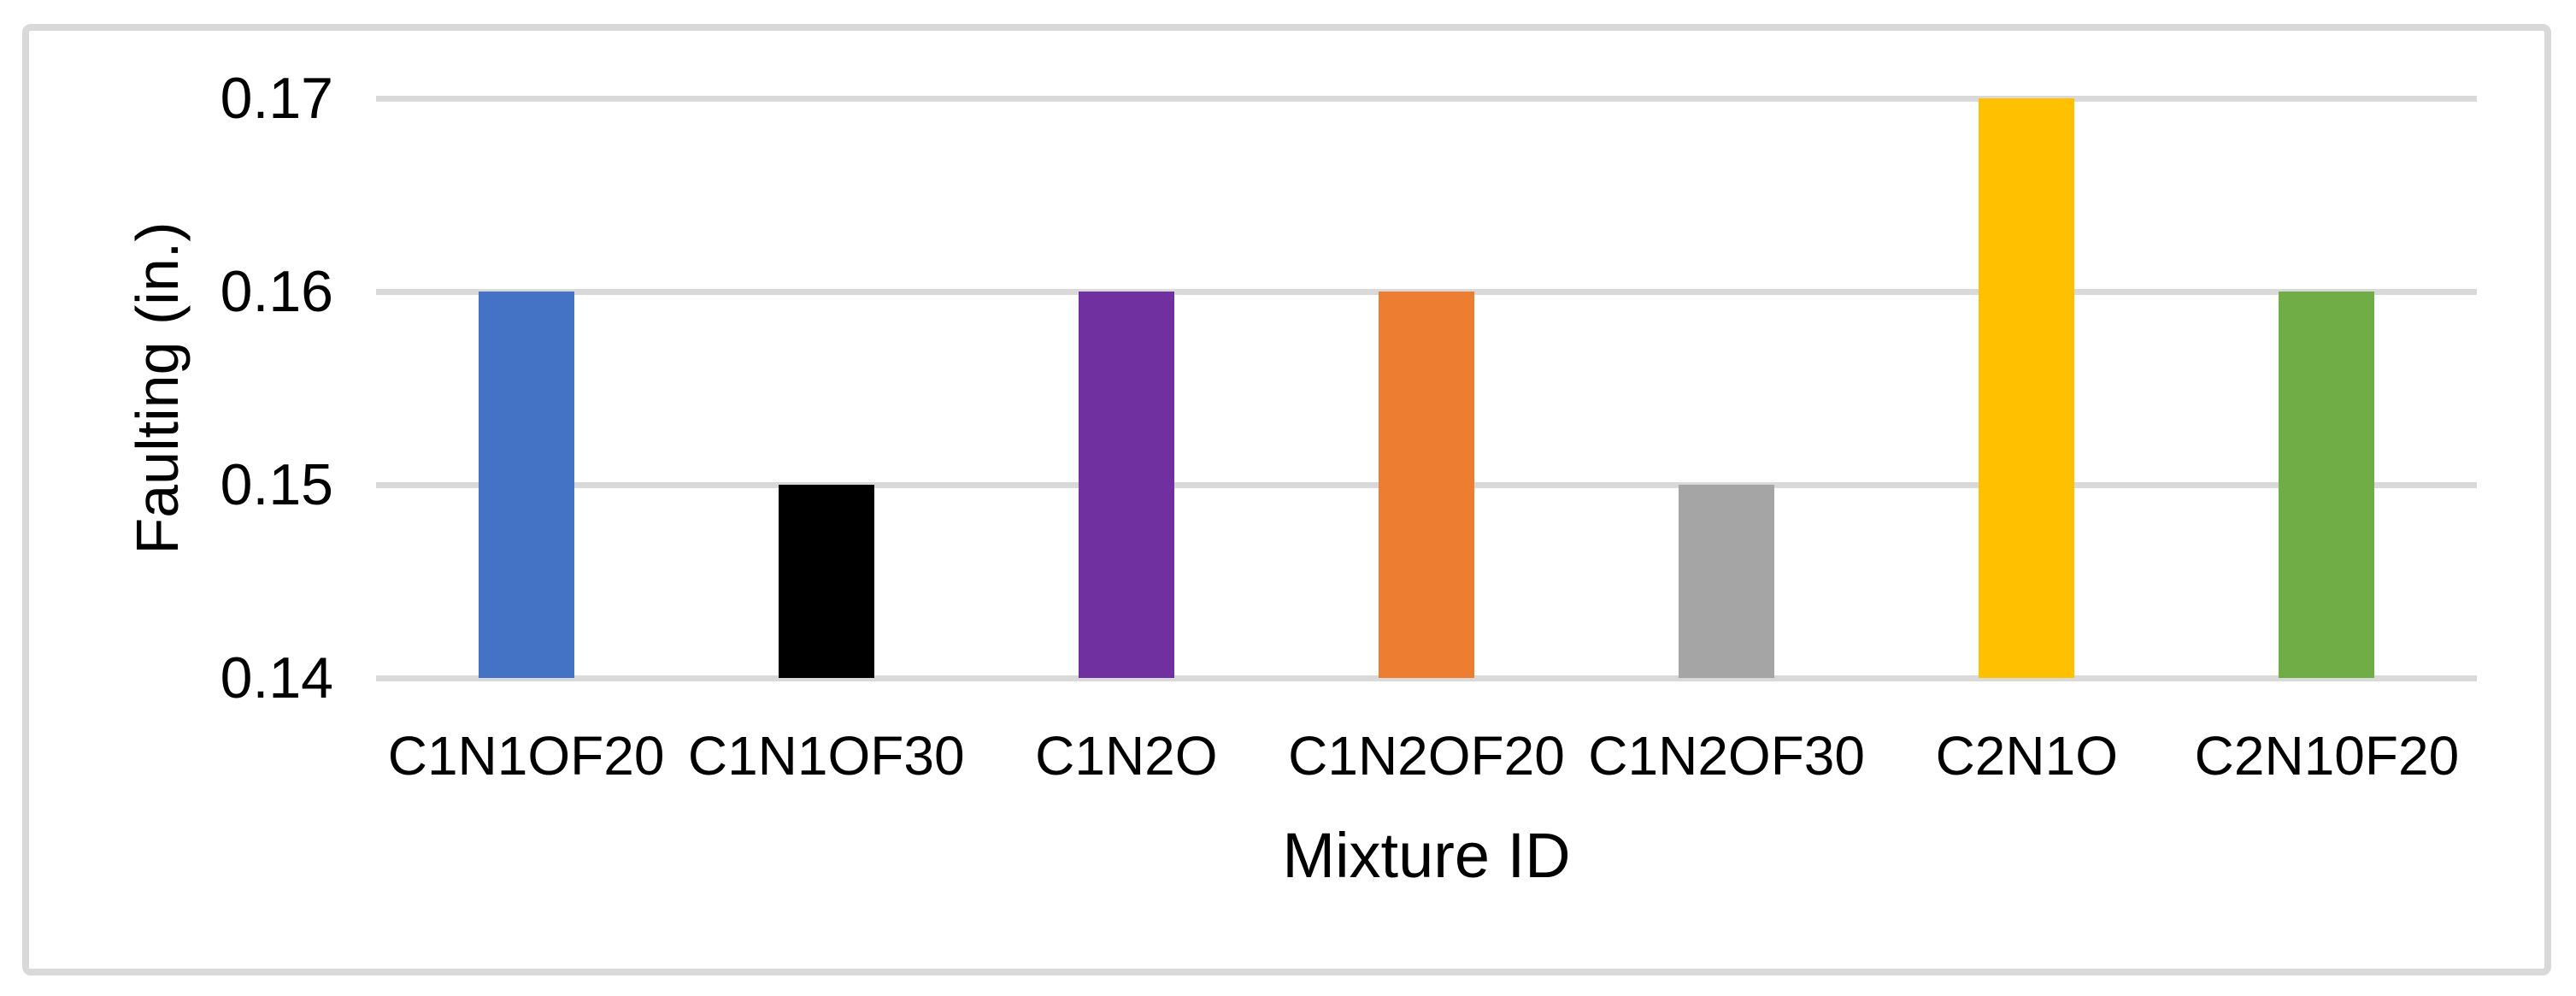  What do you see at coordinates (2027, 388) in the screenshot?
I see `bar-C2N1O` at bounding box center [2027, 388].